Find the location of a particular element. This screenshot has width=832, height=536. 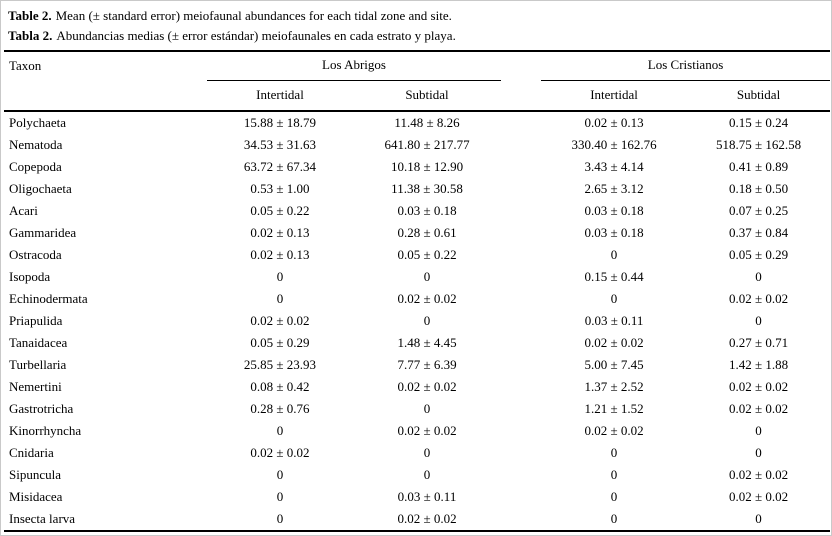

table-row: Misidacea 0 0.03 ± 0.11 0 0.02 ± 0.02 is located at coordinates (417, 497).